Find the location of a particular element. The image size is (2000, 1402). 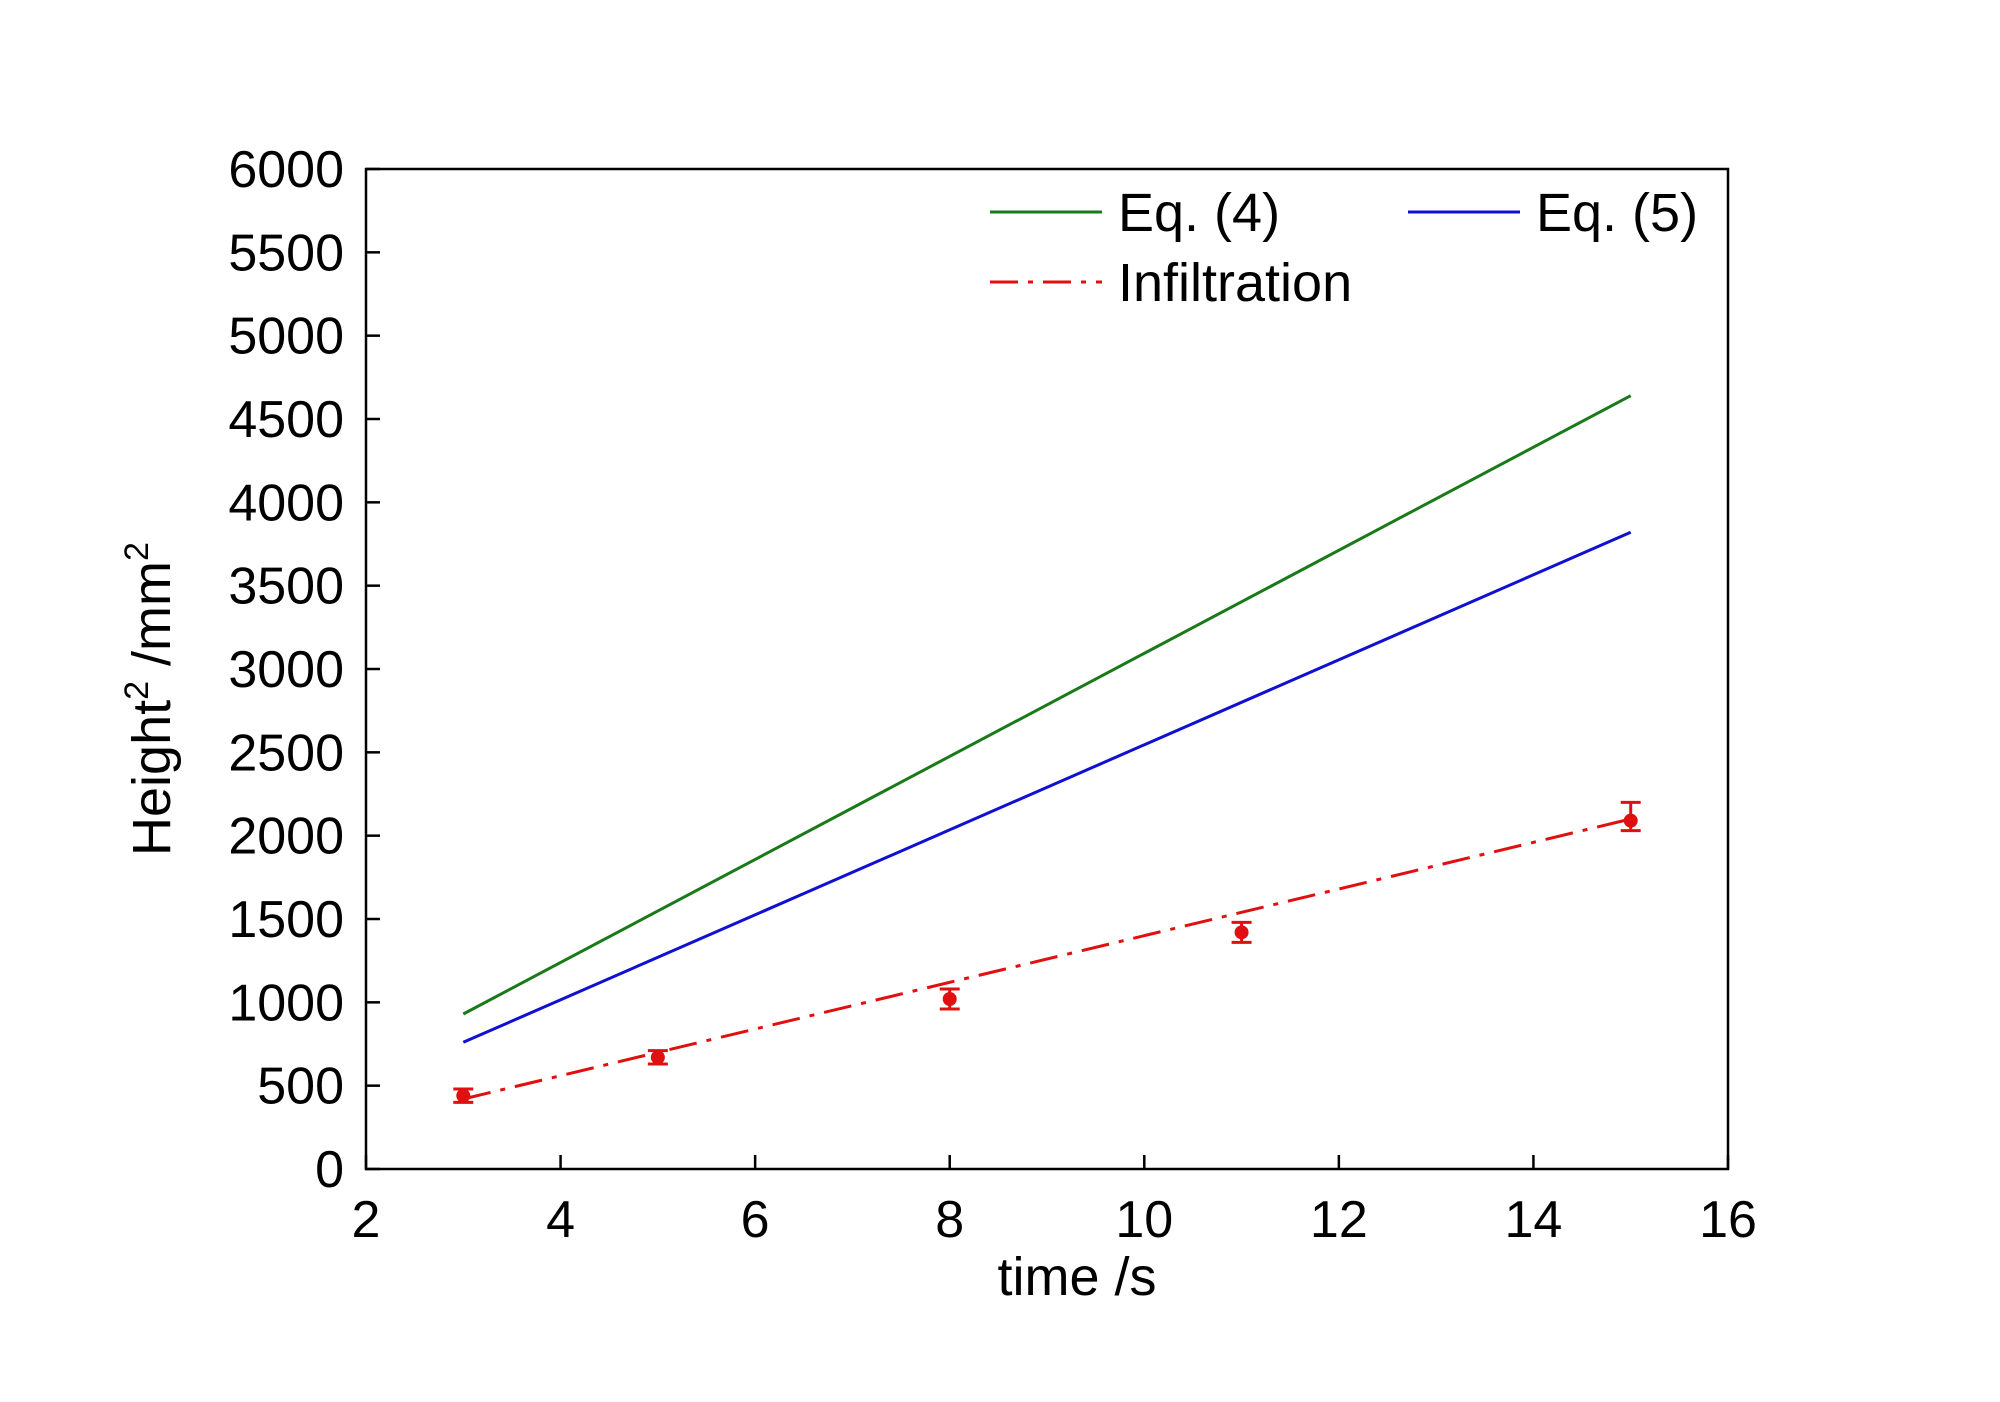

y-tick-label: 4000 is located at coordinates (286, 503).